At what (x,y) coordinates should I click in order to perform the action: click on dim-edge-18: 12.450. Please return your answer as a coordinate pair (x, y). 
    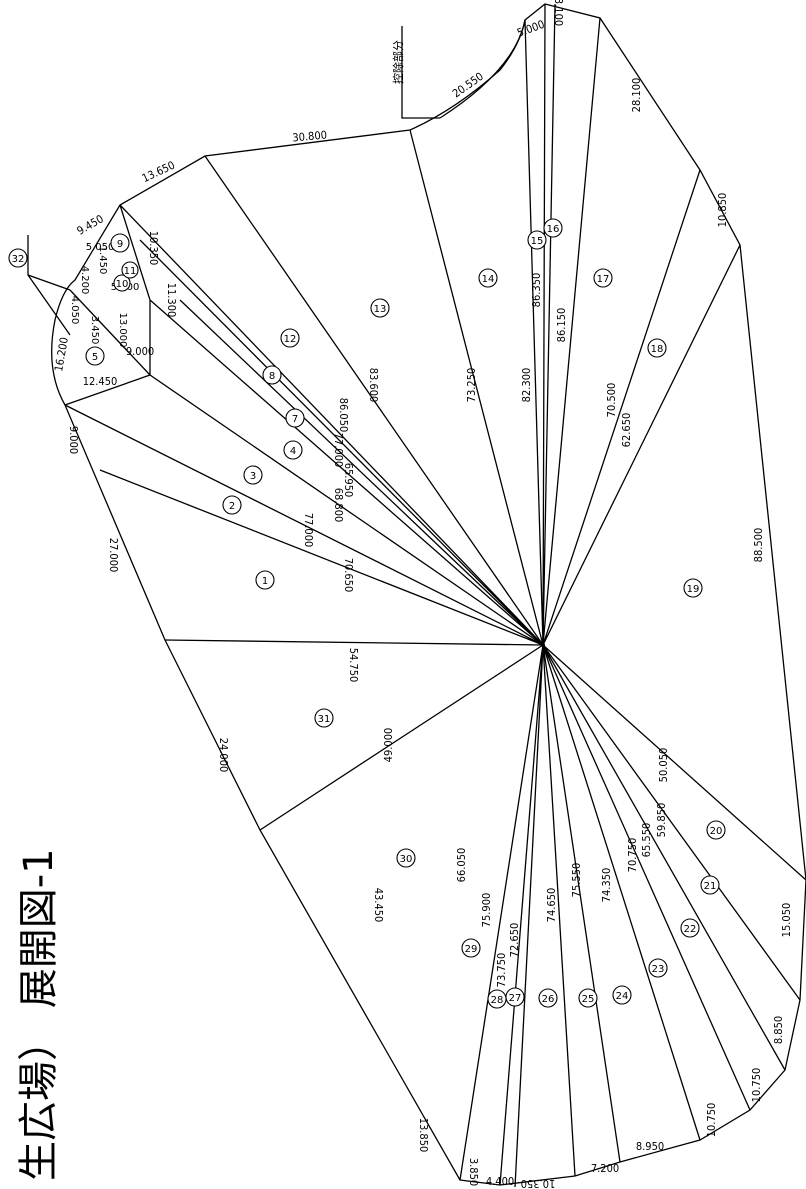
    Looking at the image, I should click on (100, 381).